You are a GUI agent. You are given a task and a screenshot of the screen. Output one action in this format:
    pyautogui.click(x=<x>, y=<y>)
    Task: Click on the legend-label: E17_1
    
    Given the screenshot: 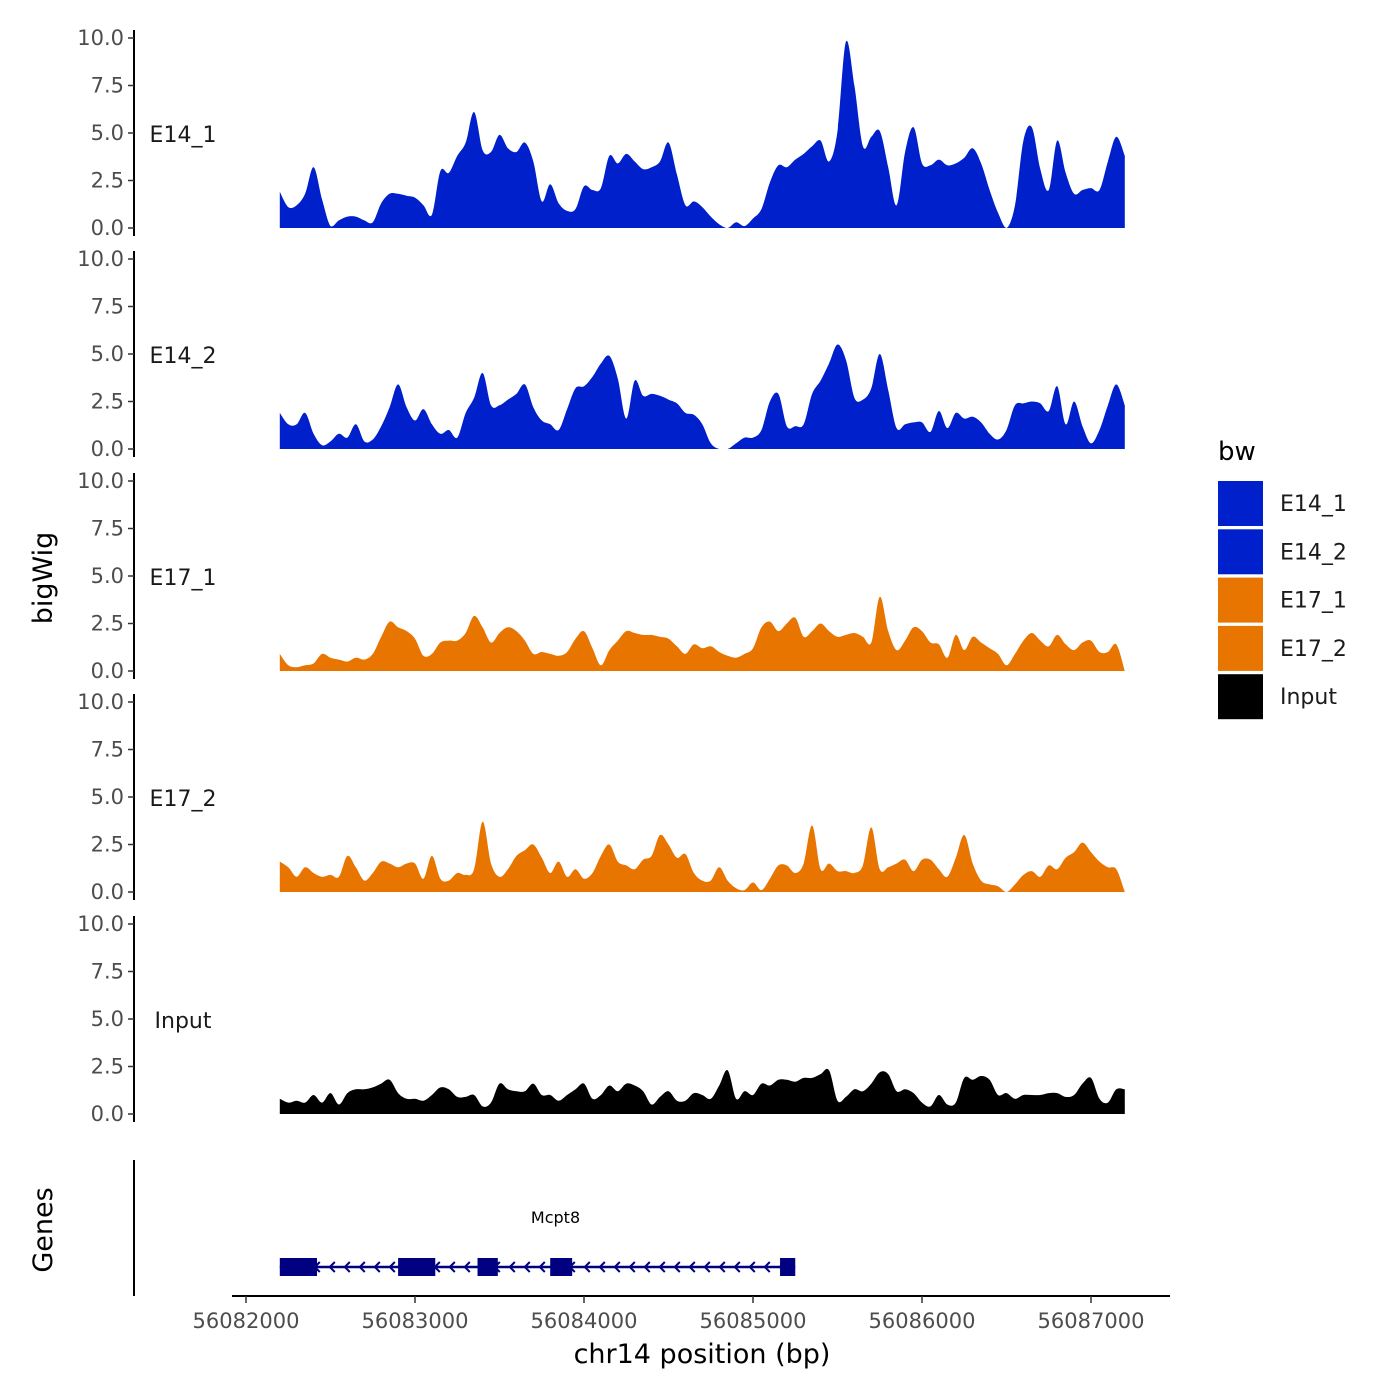 What is the action you would take?
    pyautogui.click(x=1313, y=601)
    